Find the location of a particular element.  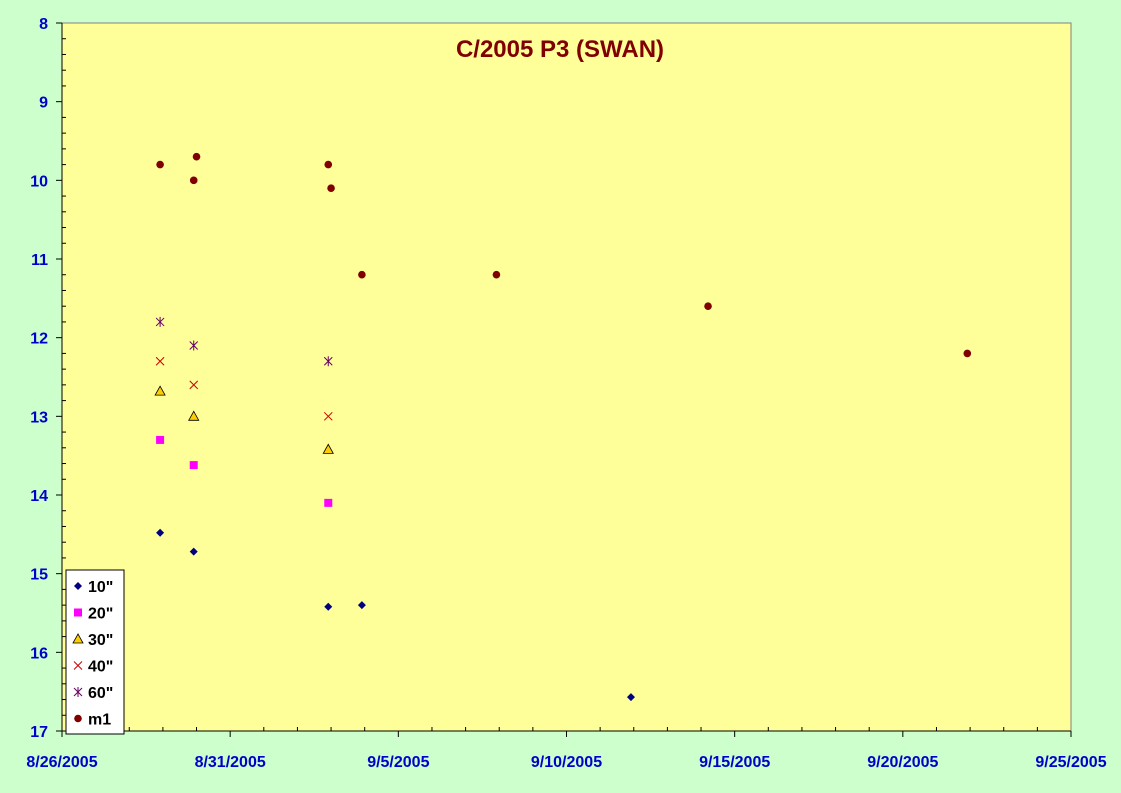

legend-box is located at coordinates (95, 652).